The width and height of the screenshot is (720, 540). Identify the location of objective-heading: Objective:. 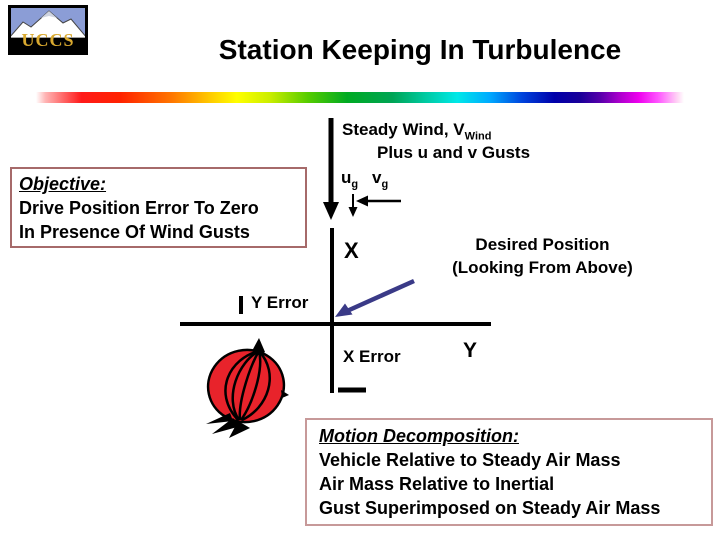
(63, 184).